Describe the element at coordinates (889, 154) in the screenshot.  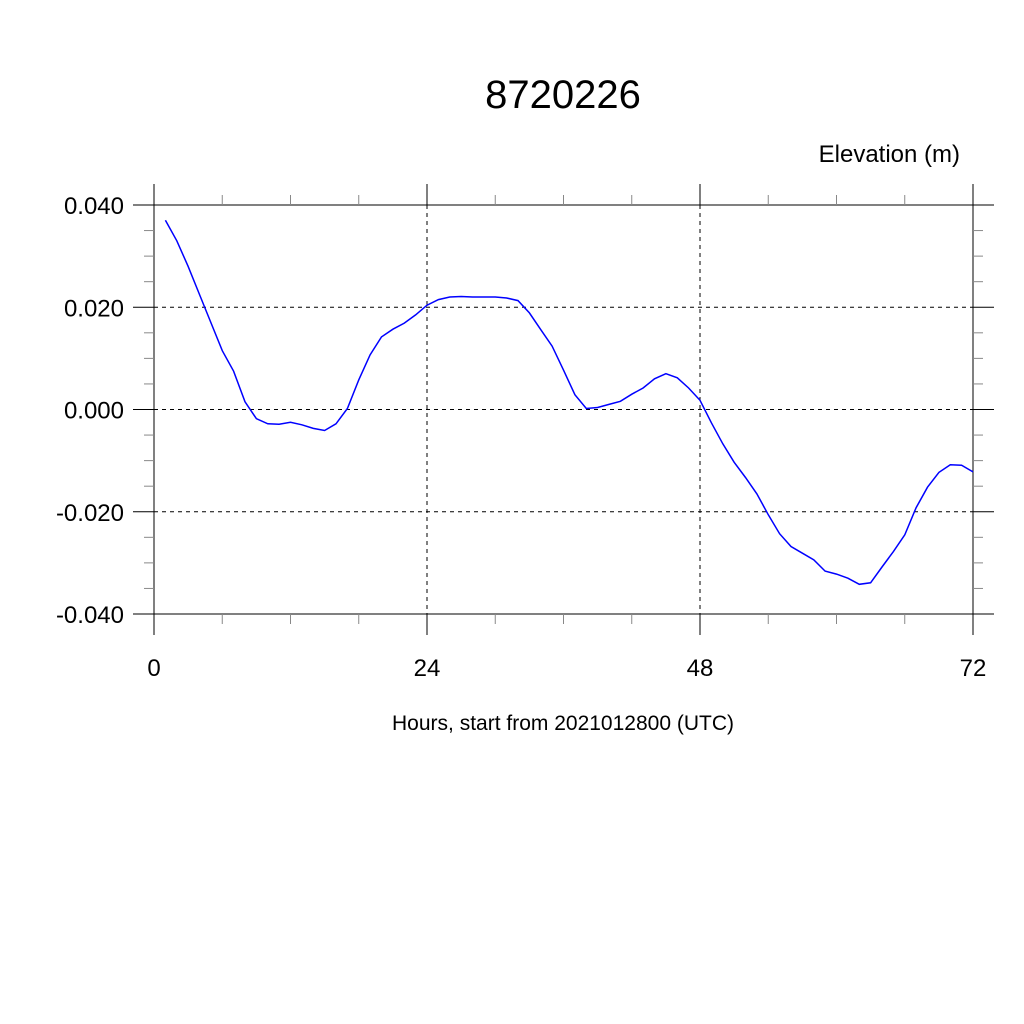
I see `y-axis-label: Elevation (m)` at that location.